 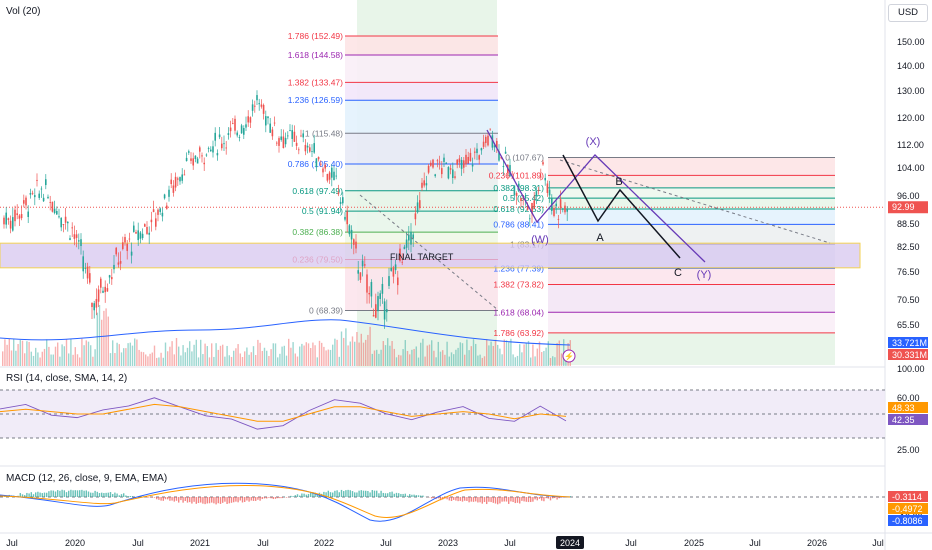 I want to click on price-axis-tick: 130.00, so click(x=911, y=91).